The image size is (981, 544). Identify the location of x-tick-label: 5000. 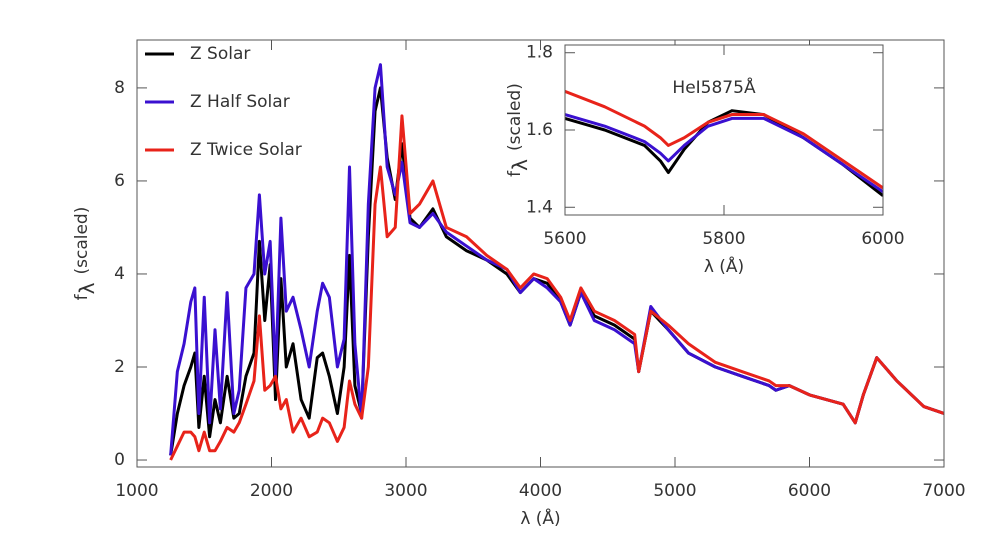
(674, 491).